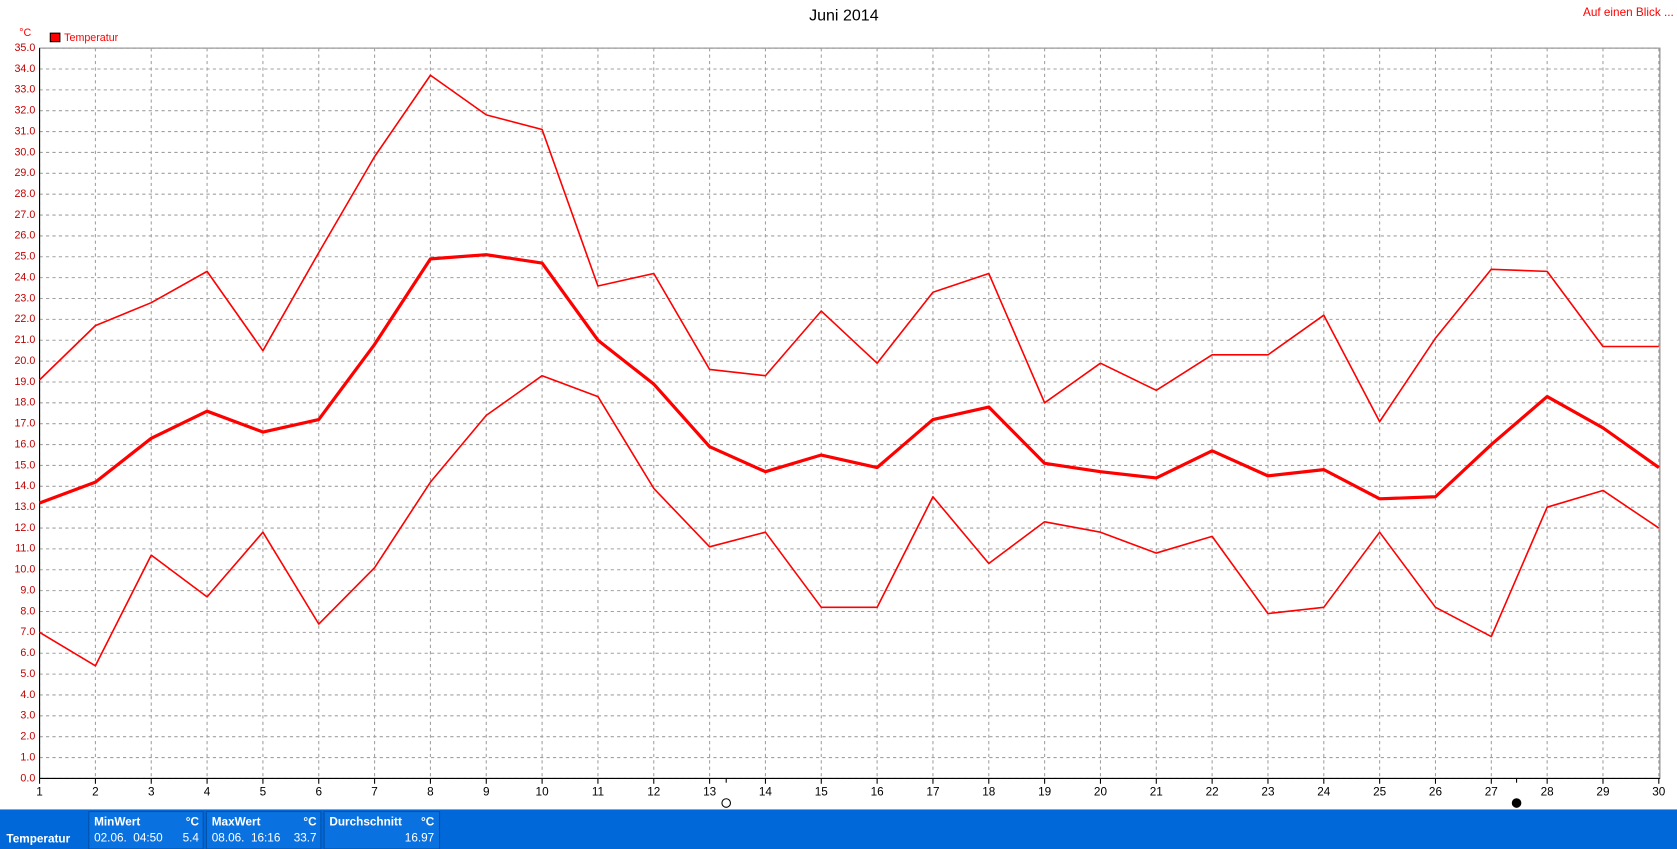 This screenshot has height=849, width=1677. Describe the element at coordinates (1044, 791) in the screenshot. I see `x-tick-label: 19` at that location.